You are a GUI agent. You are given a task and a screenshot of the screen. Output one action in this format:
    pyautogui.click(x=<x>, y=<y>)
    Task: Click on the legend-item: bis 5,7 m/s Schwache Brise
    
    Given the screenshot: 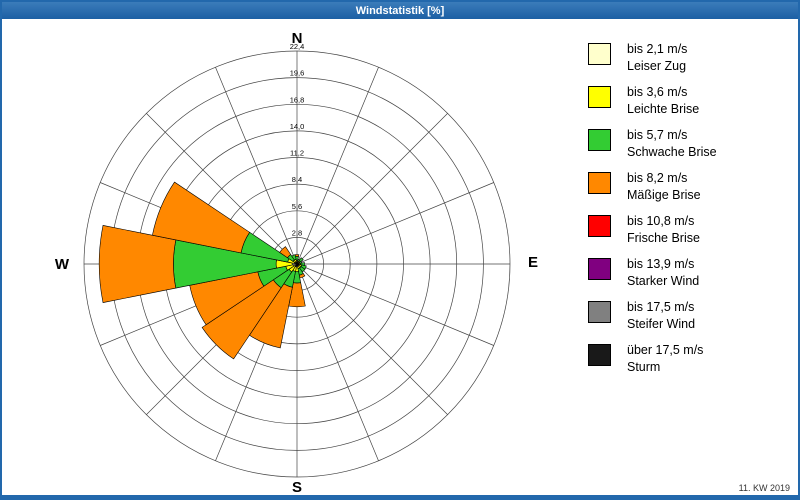 What is the action you would take?
    pyautogui.click(x=692, y=144)
    